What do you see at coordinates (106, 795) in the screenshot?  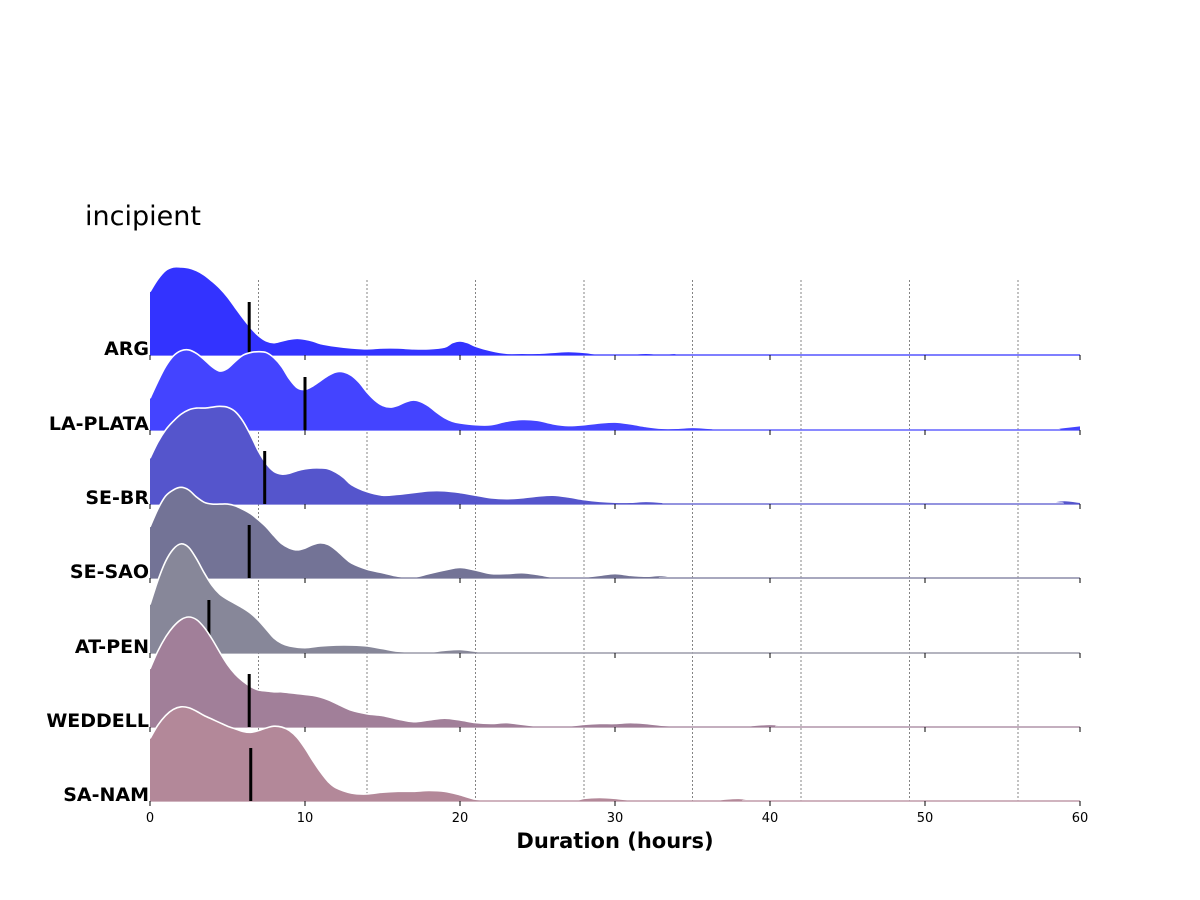 I see `region-label-sa-nam: SA-NAM` at bounding box center [106, 795].